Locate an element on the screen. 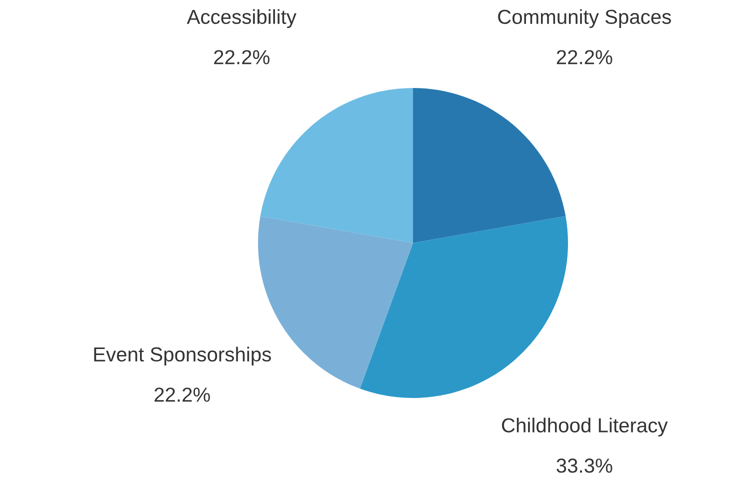  slice-label: Childhood Literacy is located at coordinates (585, 427).